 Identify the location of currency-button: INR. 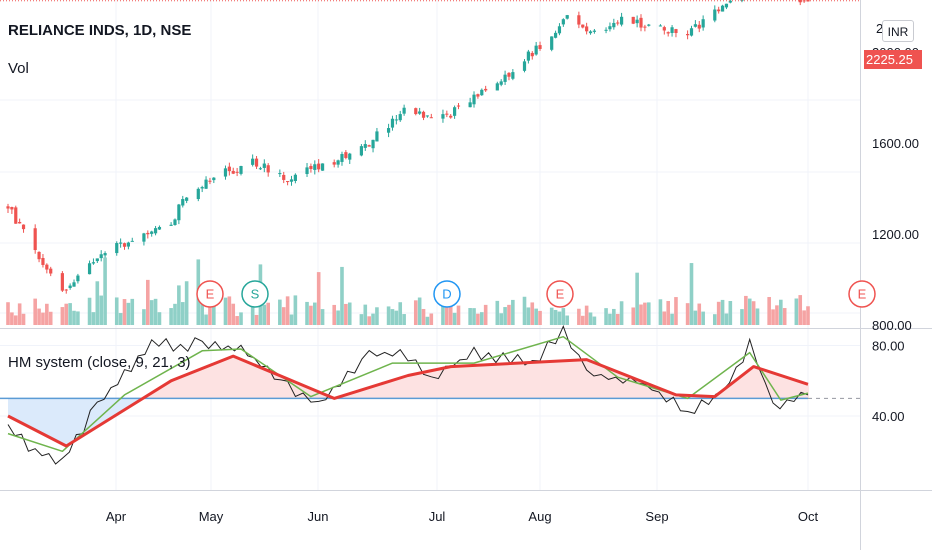
(898, 31).